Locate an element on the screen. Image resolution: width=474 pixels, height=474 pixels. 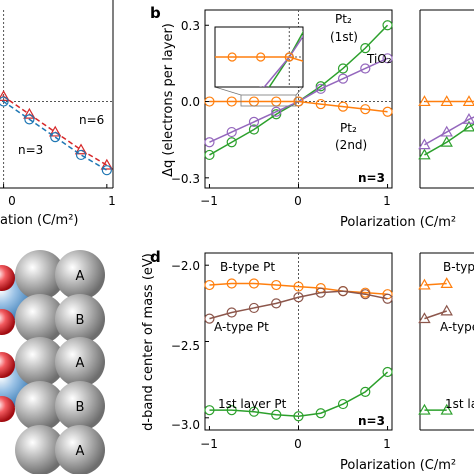
panel-b-label-pt2-2nd-line1: Pt₂ is located at coordinates (348, 128).